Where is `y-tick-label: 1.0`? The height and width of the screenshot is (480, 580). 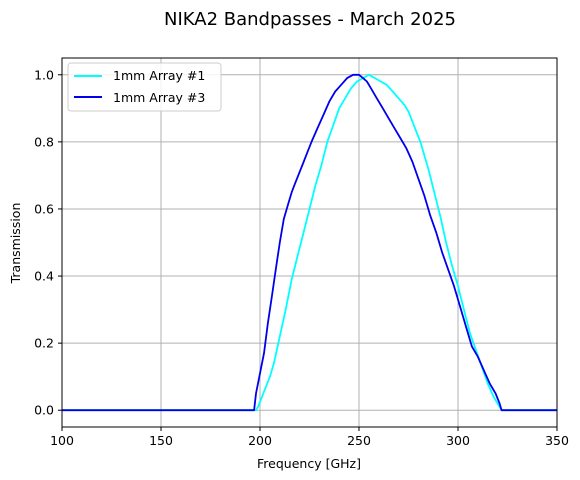
y-tick-label: 1.0 is located at coordinates (44, 74).